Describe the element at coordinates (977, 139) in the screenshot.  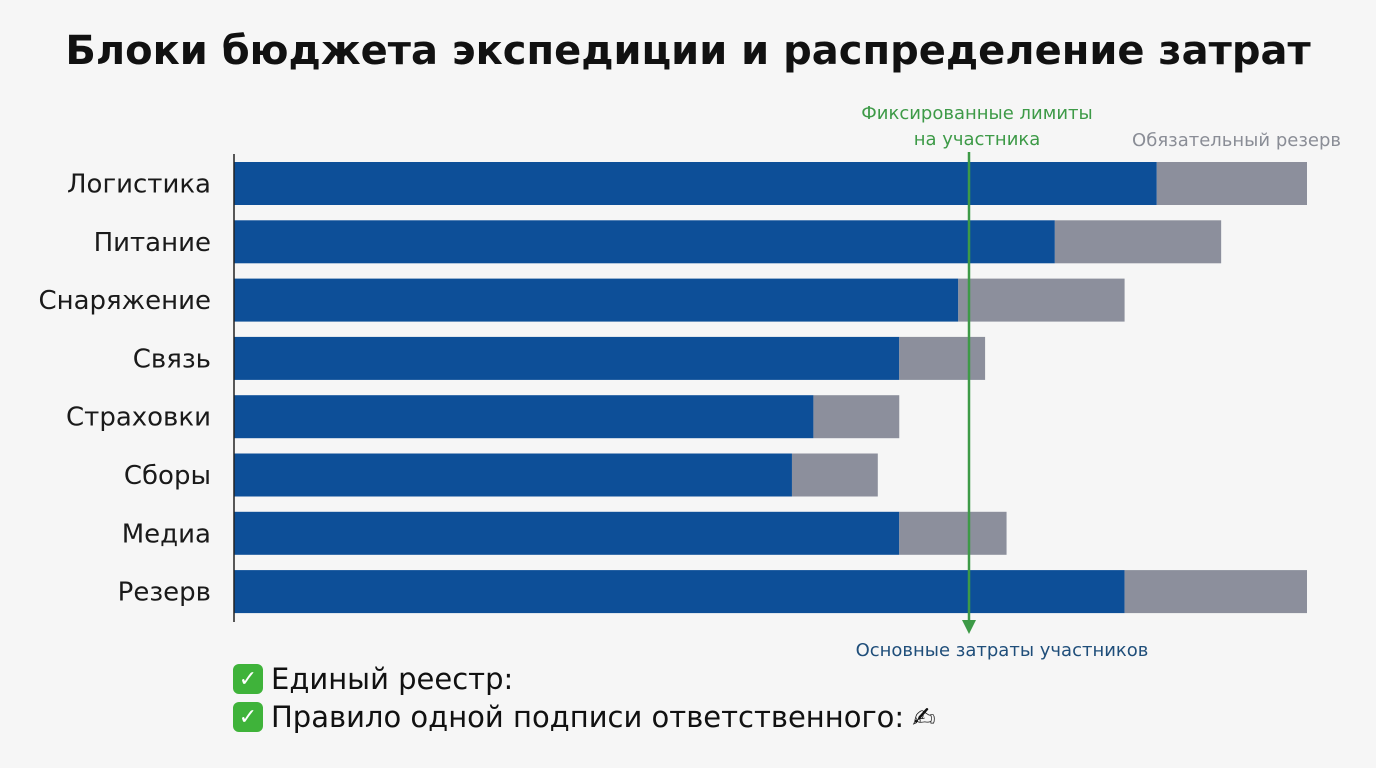
I see `limit-label: на участника` at that location.